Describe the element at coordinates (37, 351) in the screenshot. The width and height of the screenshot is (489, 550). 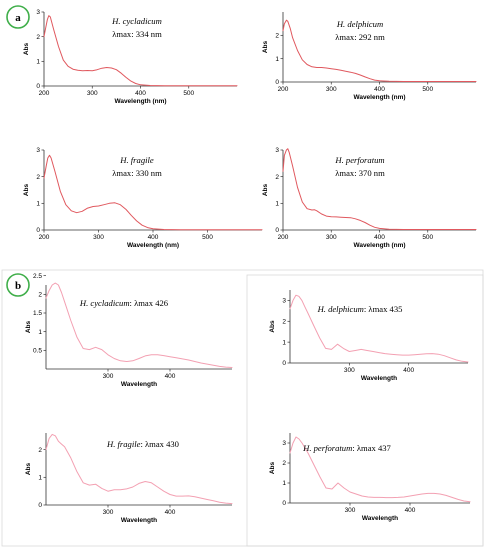
I see `y-tick-label: 0.5` at that location.